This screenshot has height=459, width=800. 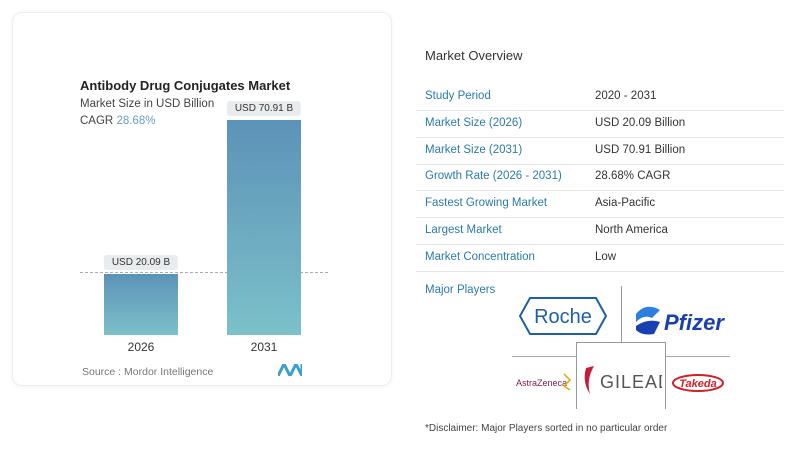 I want to click on bar-2026, so click(x=141, y=304).